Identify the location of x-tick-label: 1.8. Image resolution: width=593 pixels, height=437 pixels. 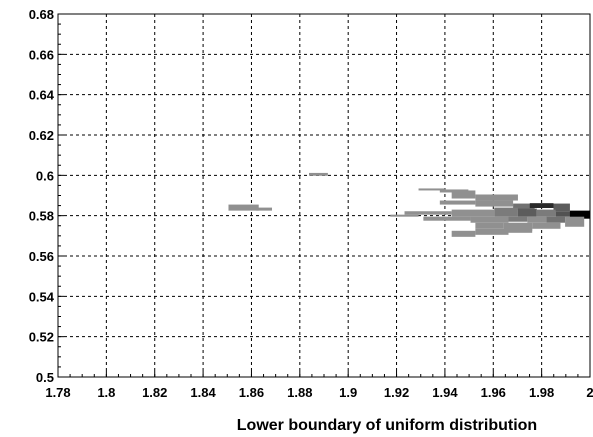
(106, 392).